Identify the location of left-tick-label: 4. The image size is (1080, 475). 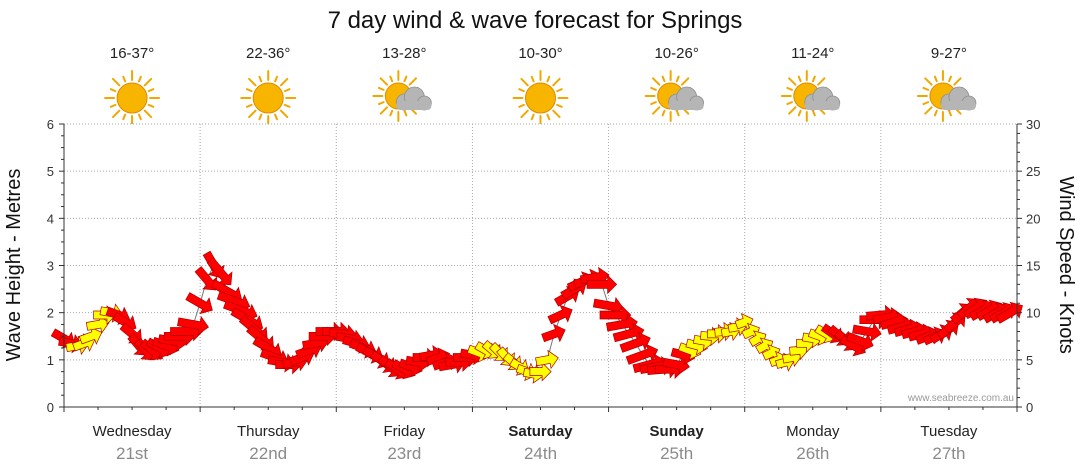
(50, 218).